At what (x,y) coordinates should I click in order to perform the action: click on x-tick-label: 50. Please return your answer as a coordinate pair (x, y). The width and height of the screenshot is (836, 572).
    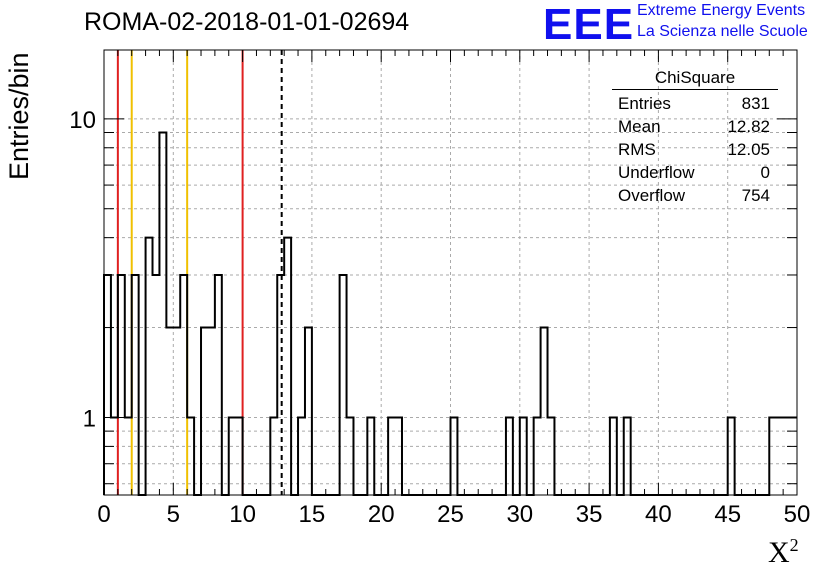
    Looking at the image, I should click on (797, 514).